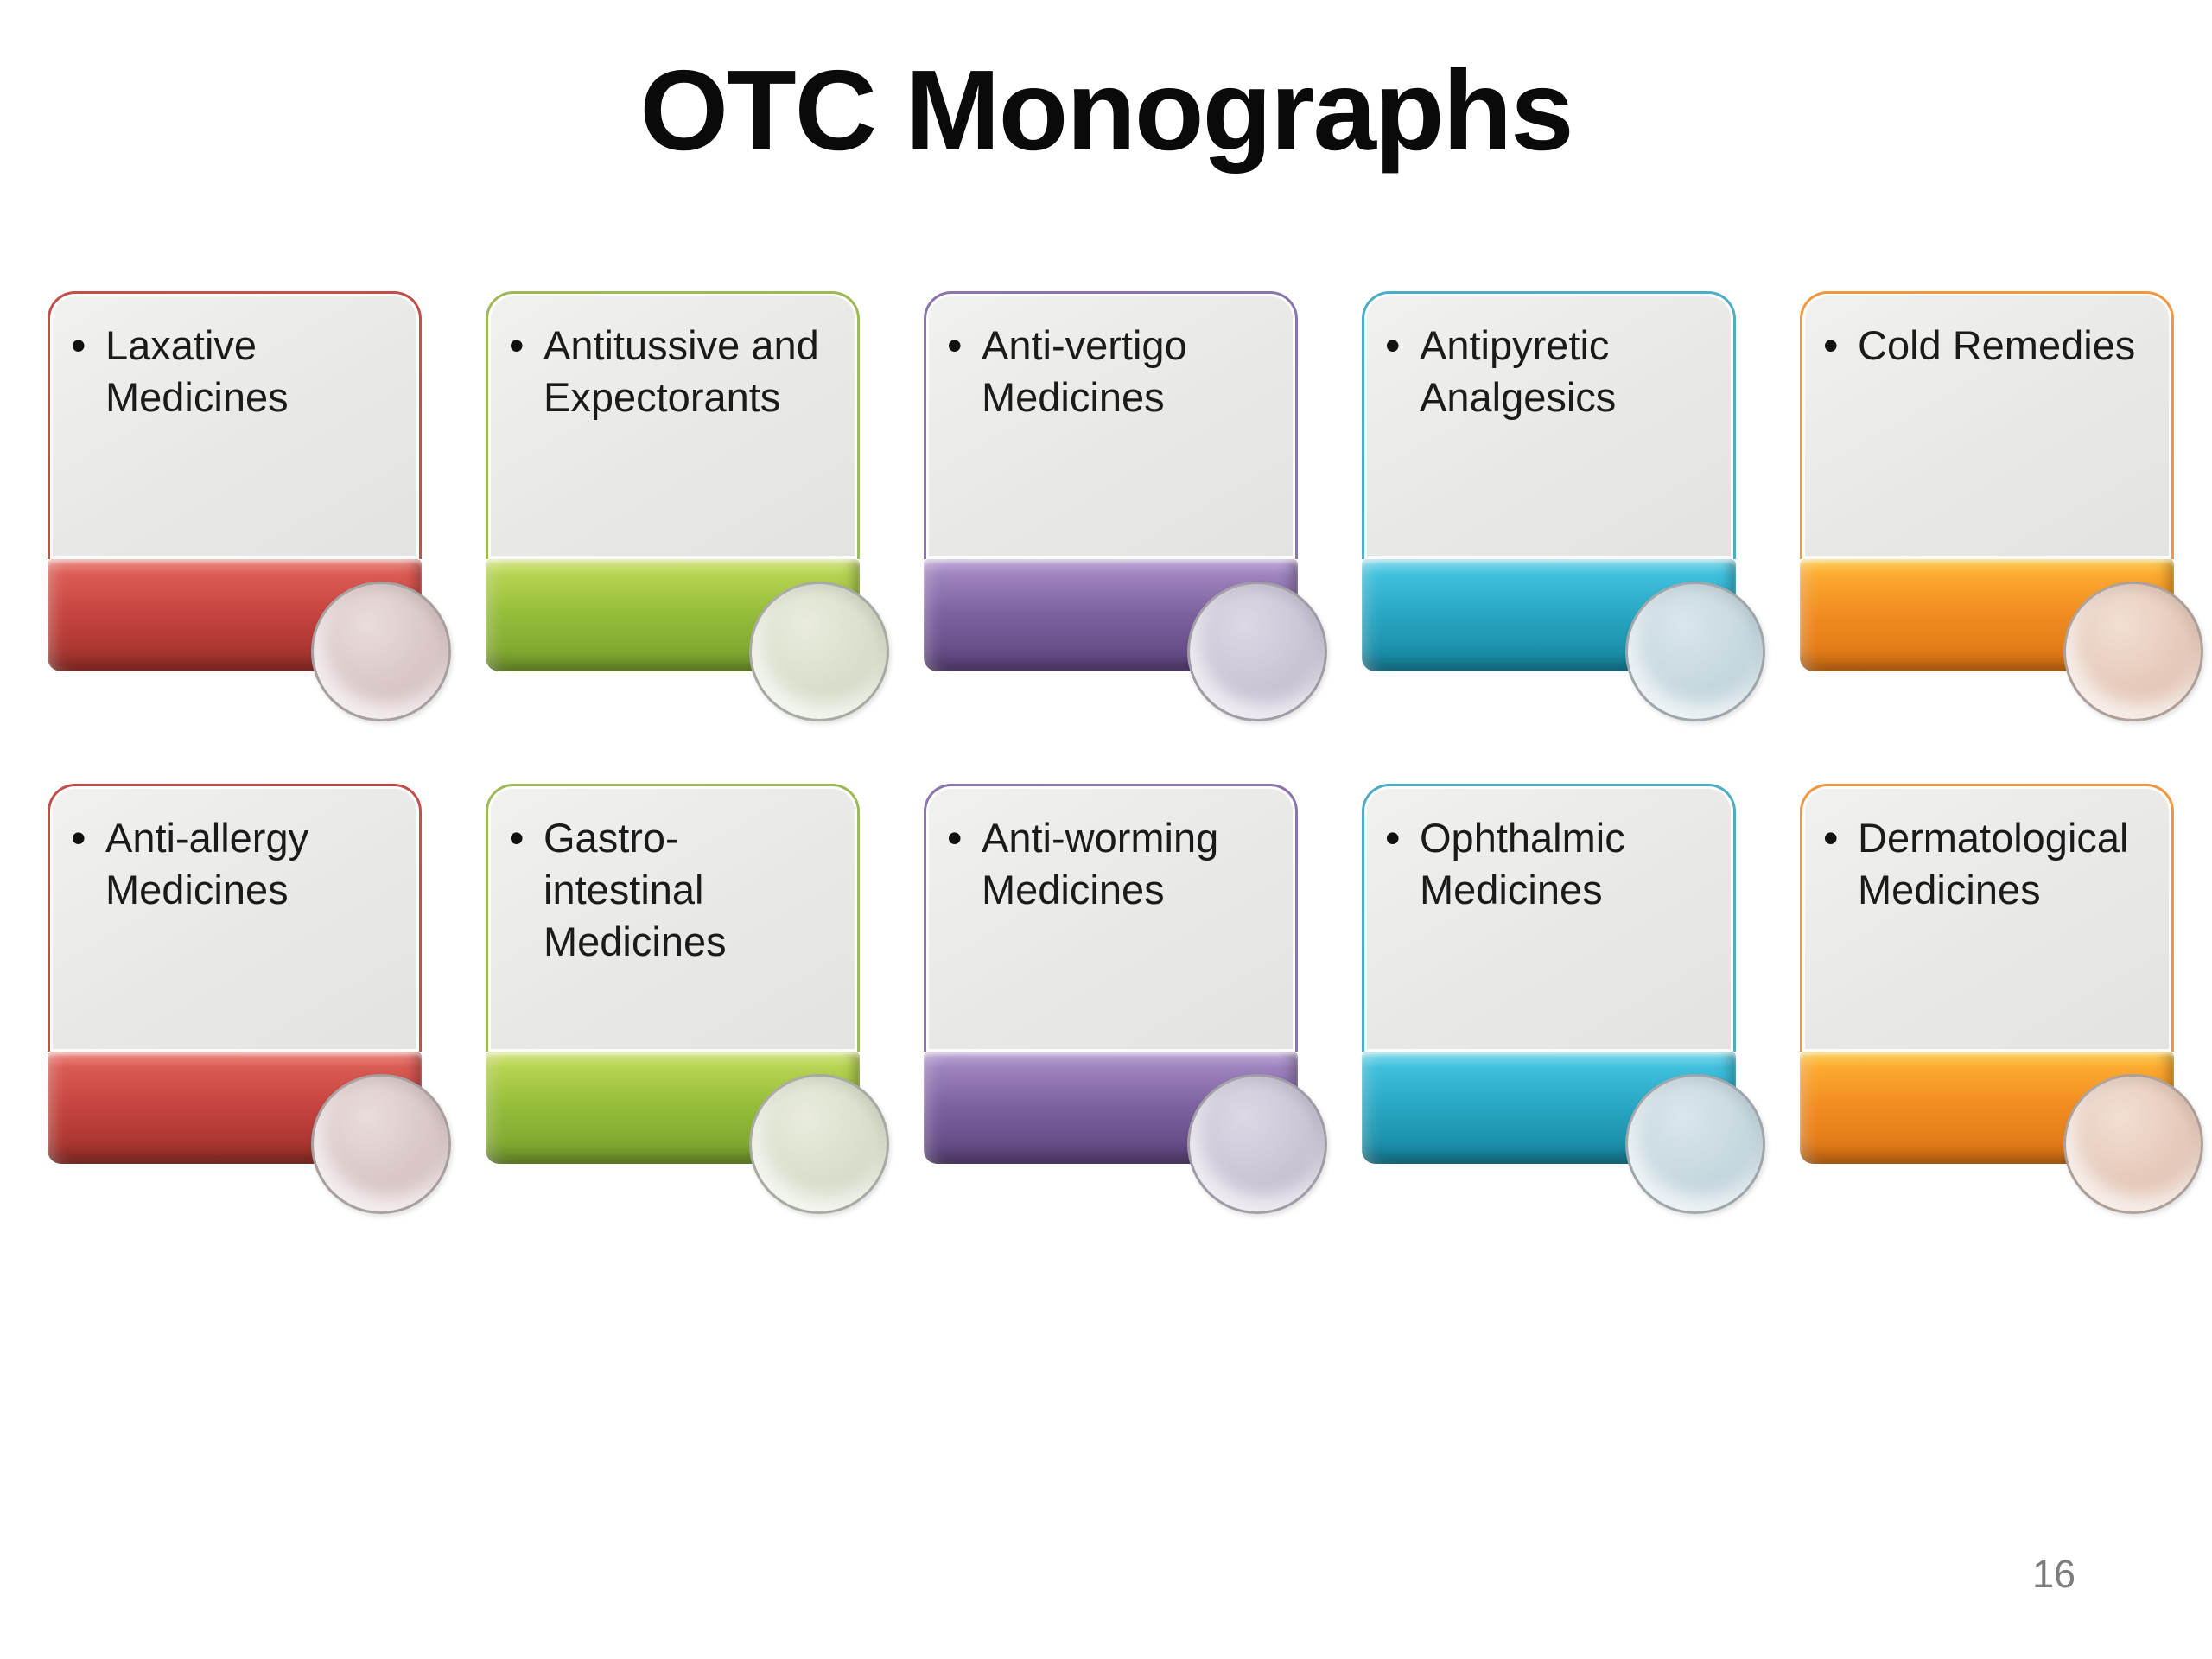  I want to click on card-body: • Ophthalmic Medicines, so click(1549, 918).